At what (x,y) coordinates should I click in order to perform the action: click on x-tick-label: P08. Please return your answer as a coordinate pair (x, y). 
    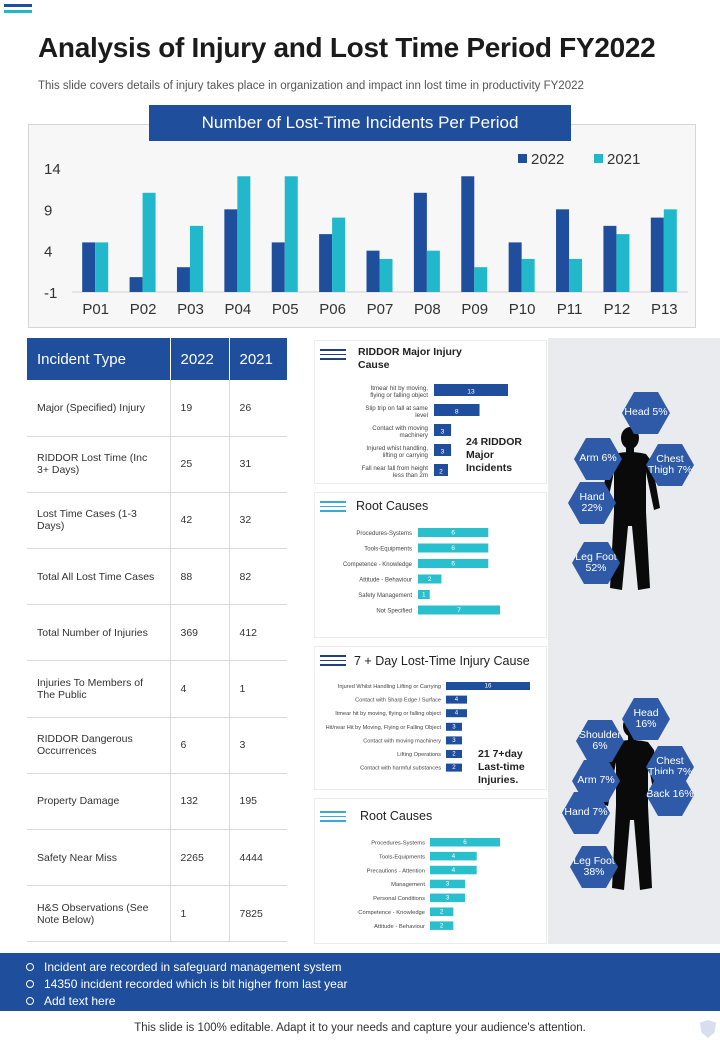
    Looking at the image, I should click on (427, 309).